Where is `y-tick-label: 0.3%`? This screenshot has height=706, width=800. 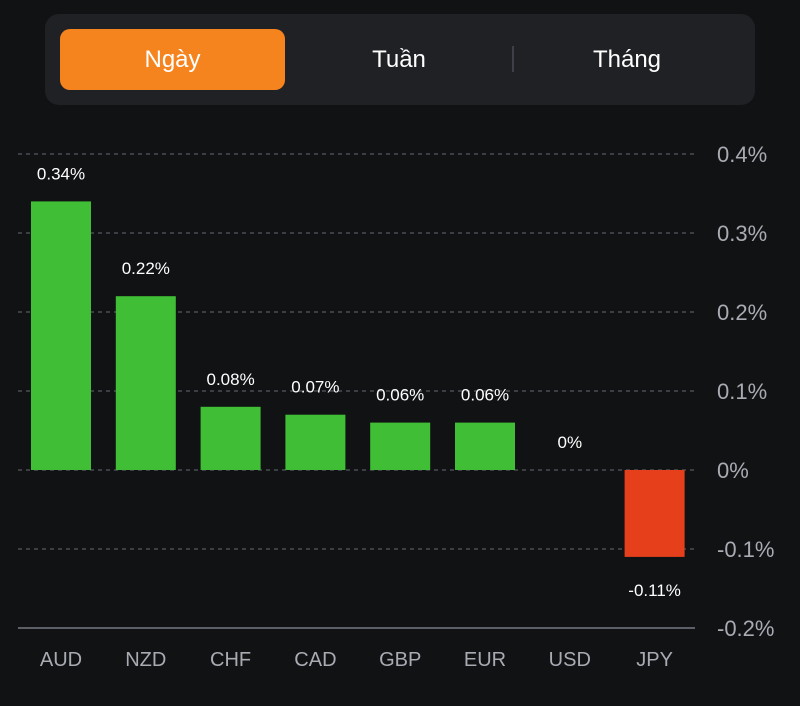
y-tick-label: 0.3% is located at coordinates (742, 233).